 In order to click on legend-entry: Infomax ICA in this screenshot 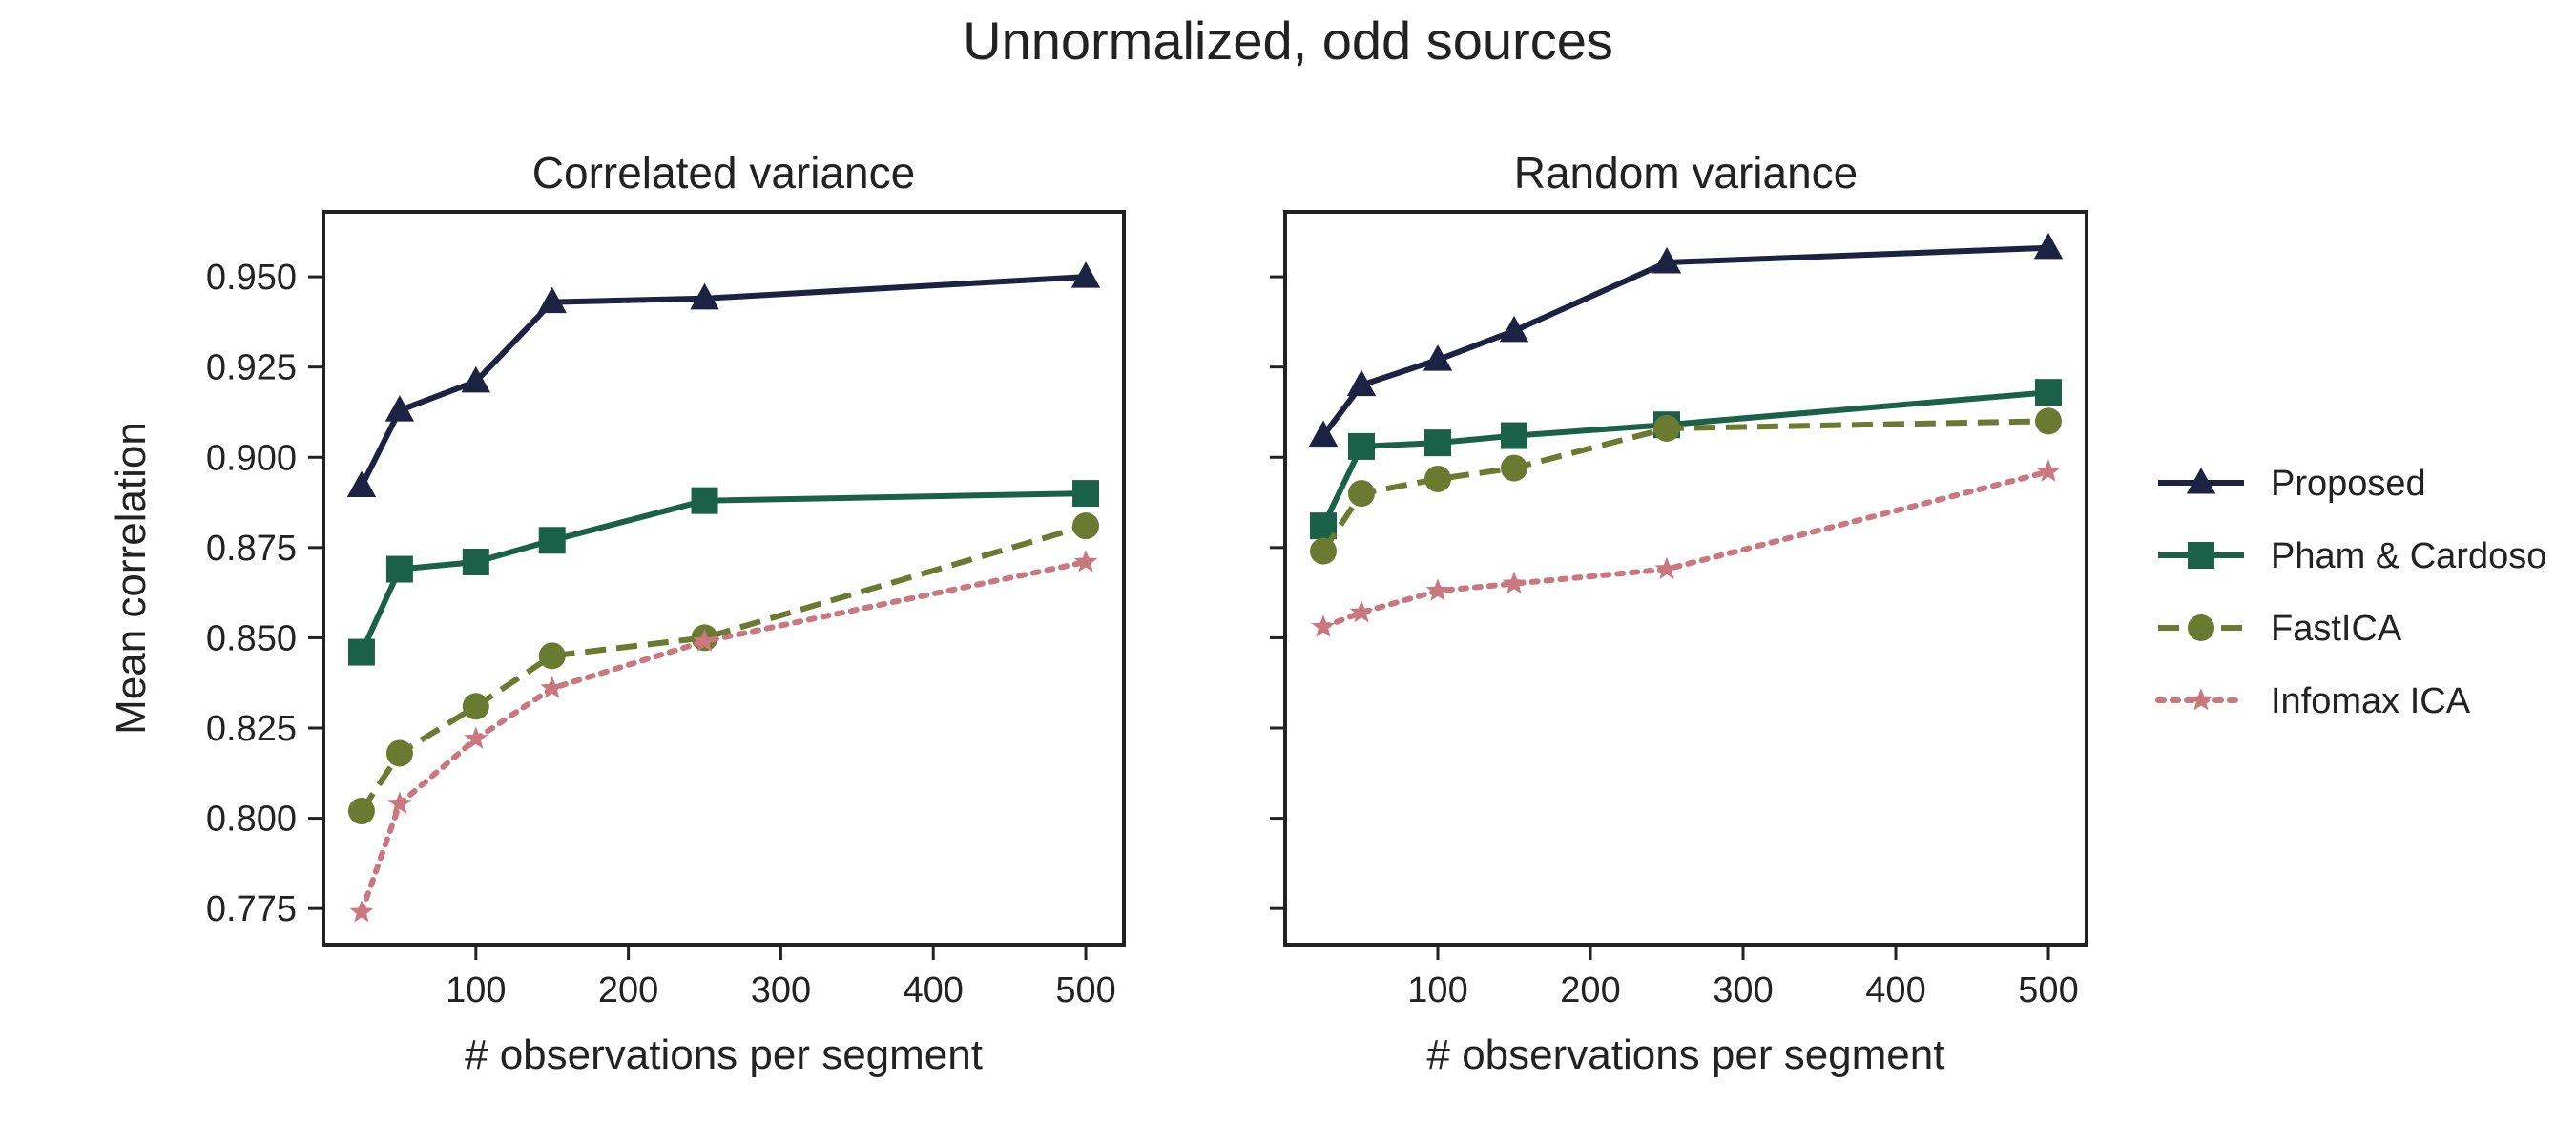, I will do `click(2313, 701)`.